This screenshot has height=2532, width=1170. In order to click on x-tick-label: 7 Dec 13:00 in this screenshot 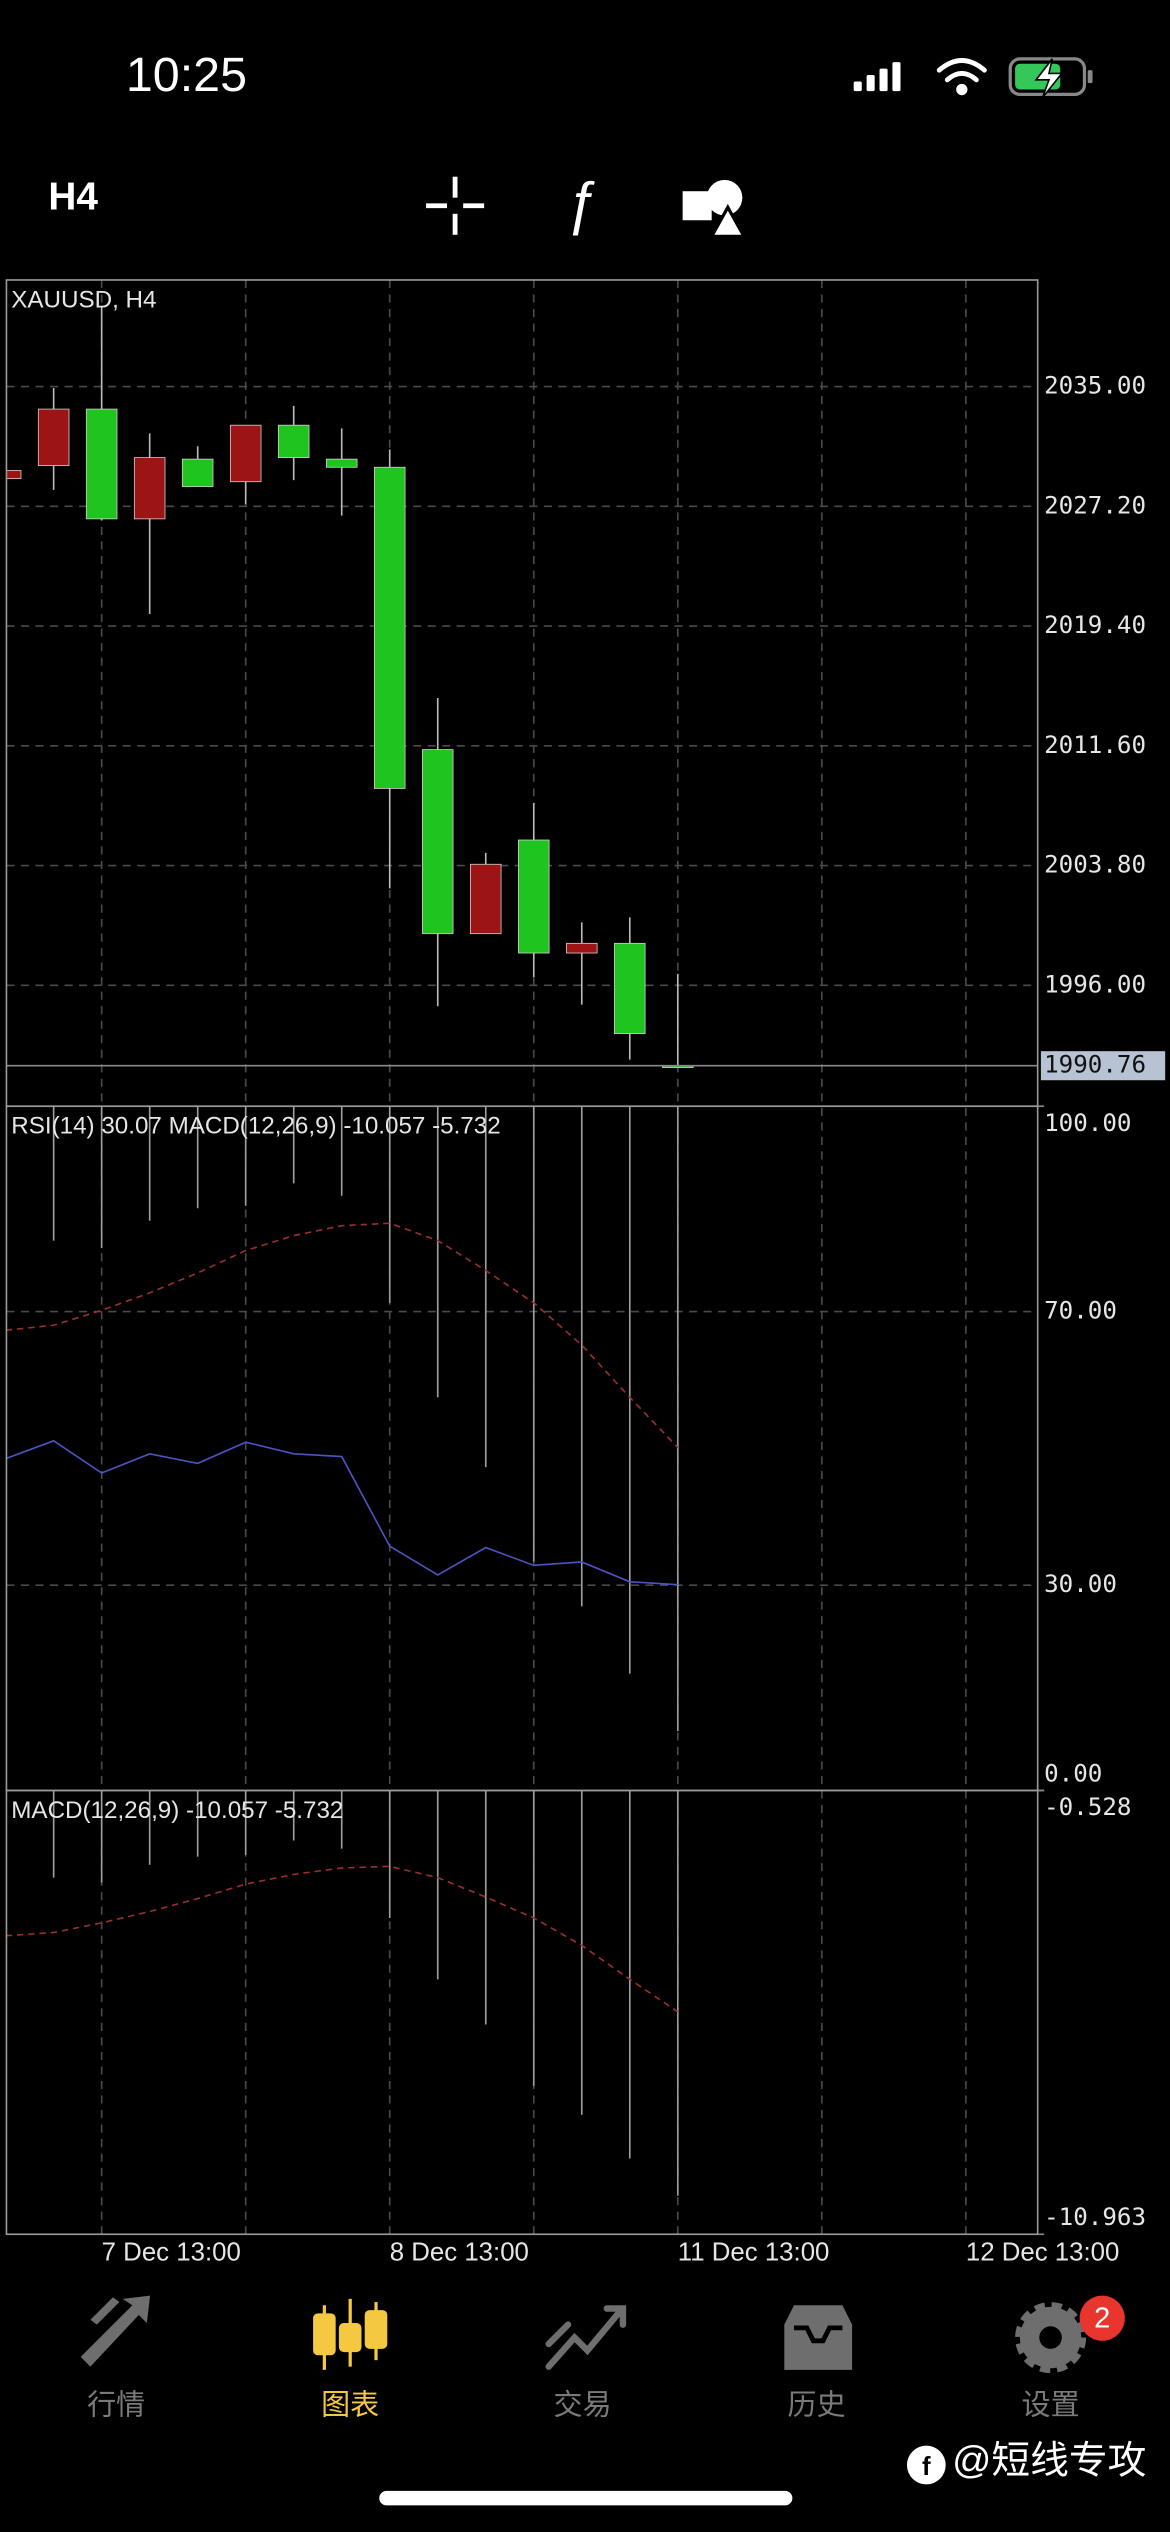, I will do `click(171, 2252)`.